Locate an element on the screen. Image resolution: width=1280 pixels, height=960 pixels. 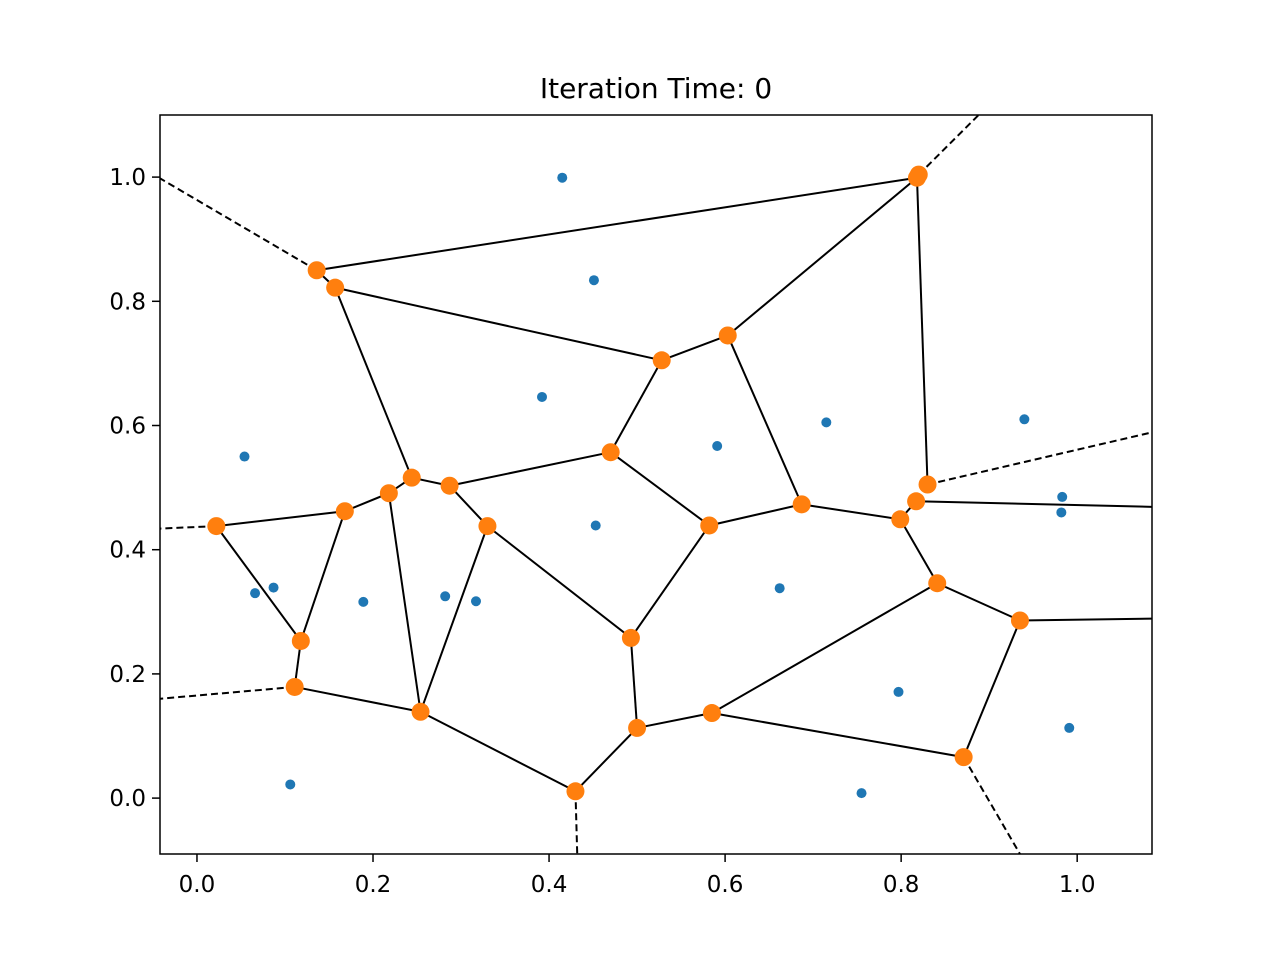
x-tick-label: 0.6 is located at coordinates (725, 885).